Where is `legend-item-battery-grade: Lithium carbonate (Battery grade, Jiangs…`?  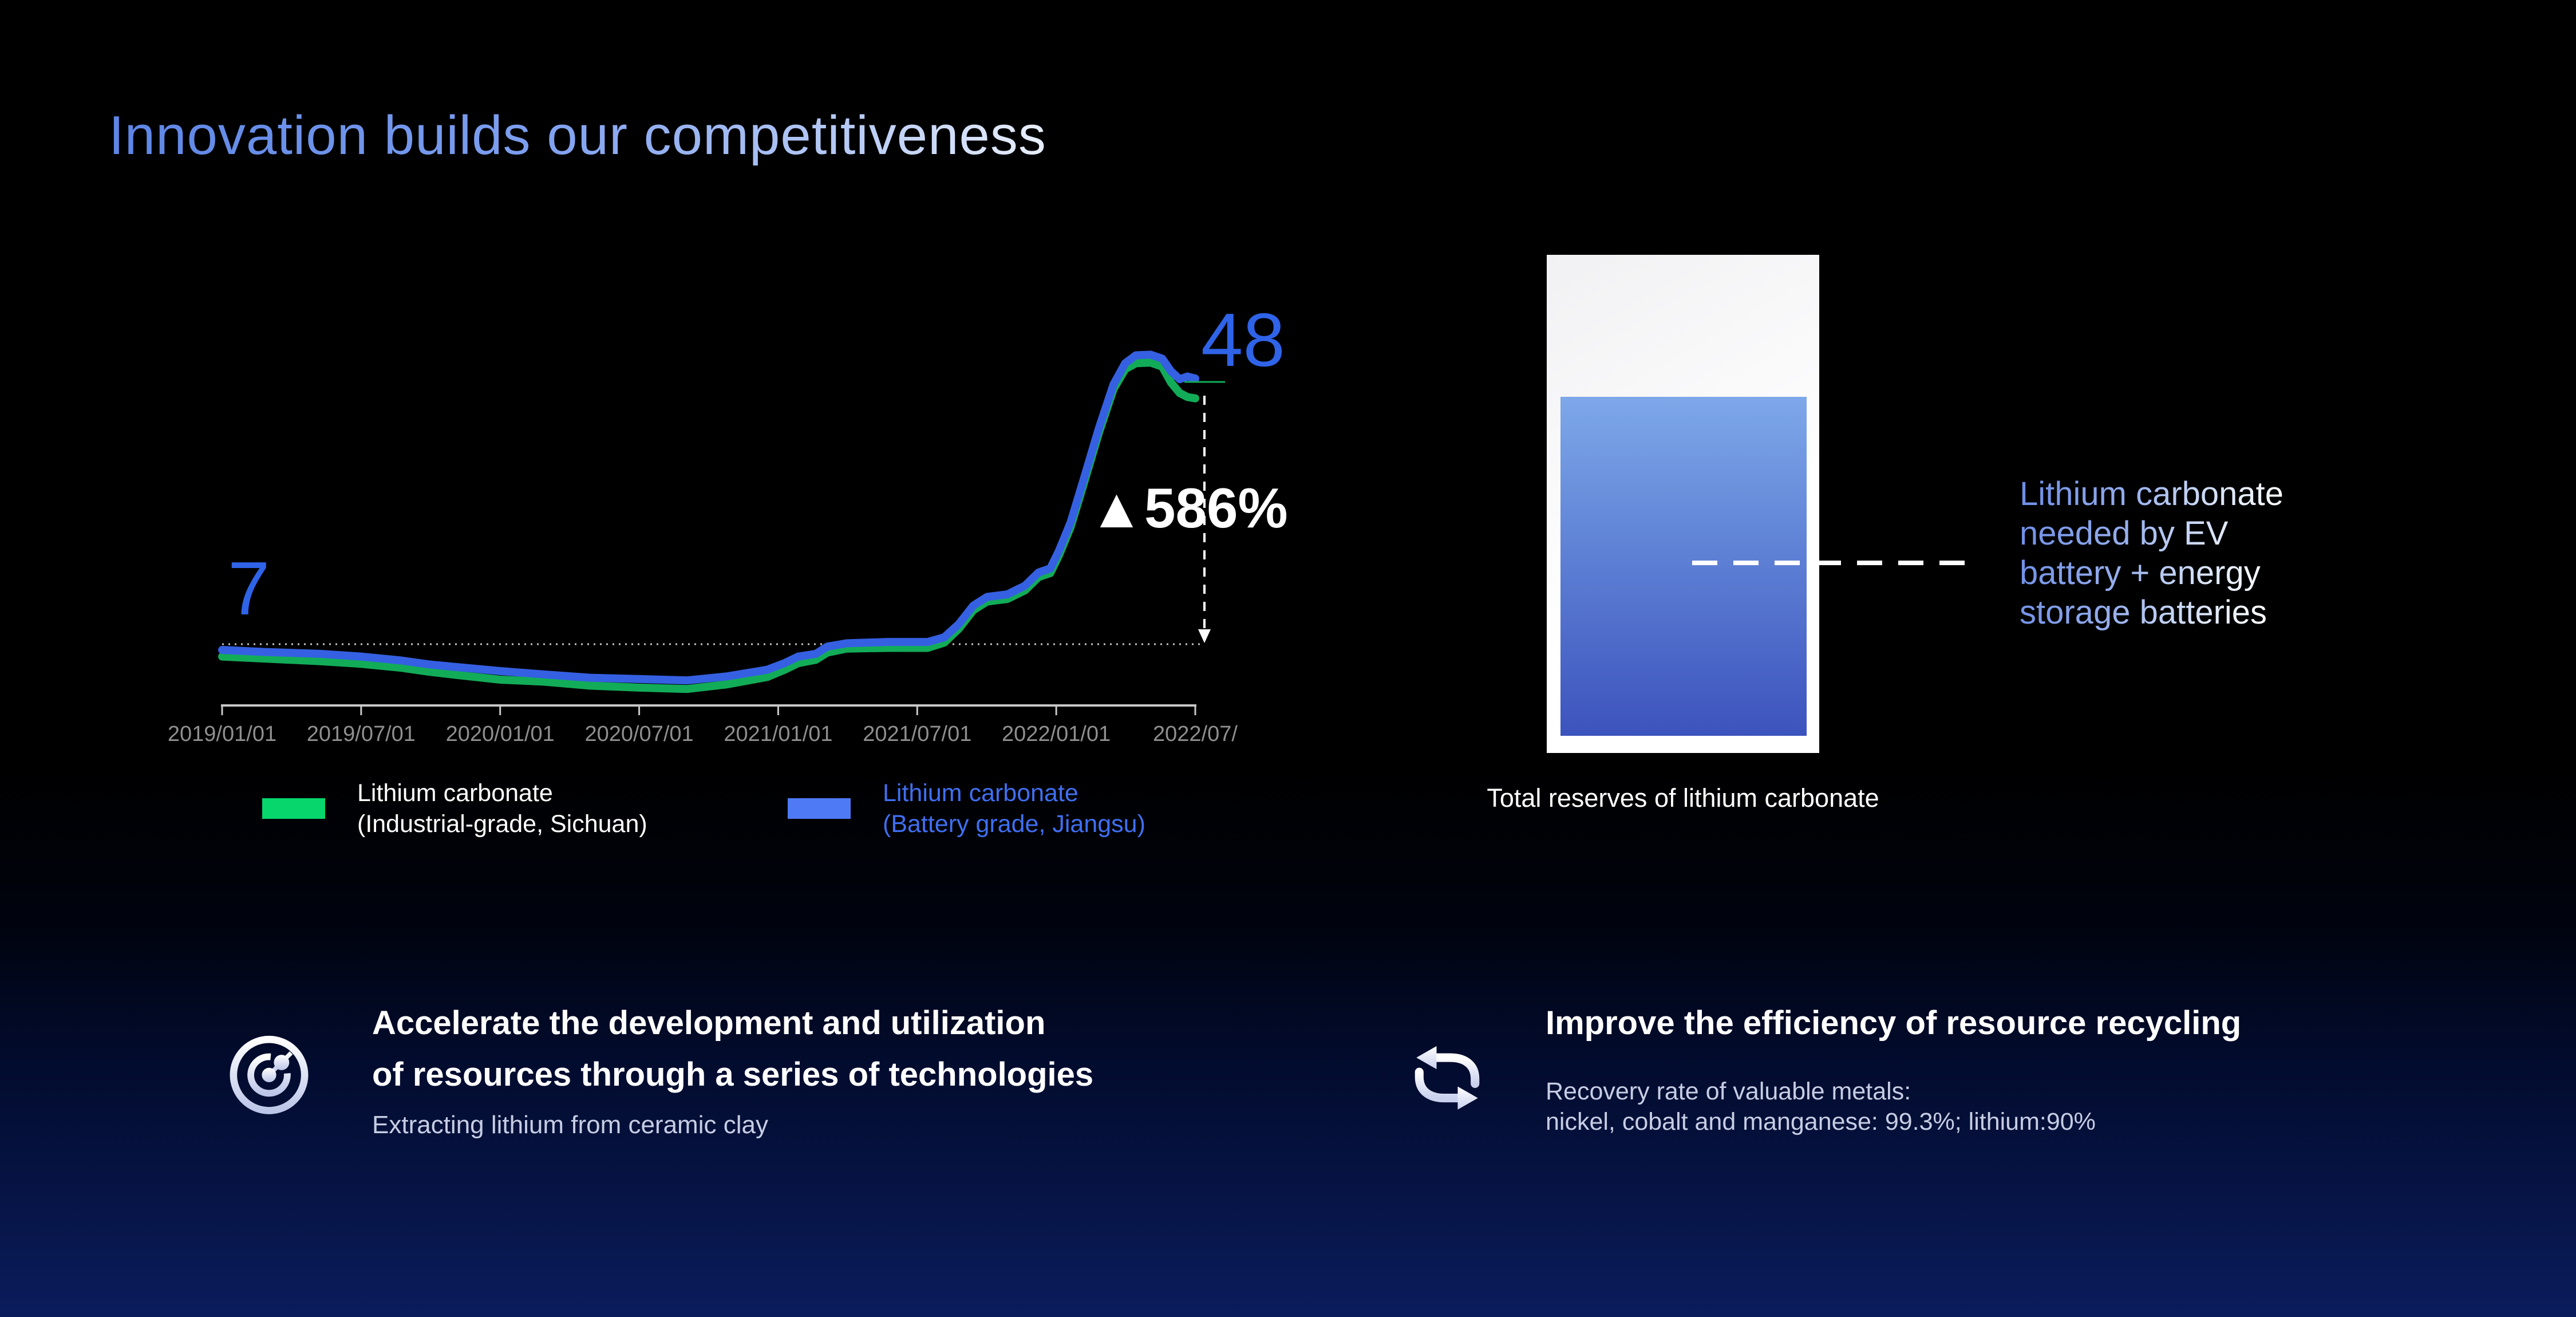
legend-item-battery-grade: Lithium carbonate (Battery grade, Jiangs… is located at coordinates (966, 808).